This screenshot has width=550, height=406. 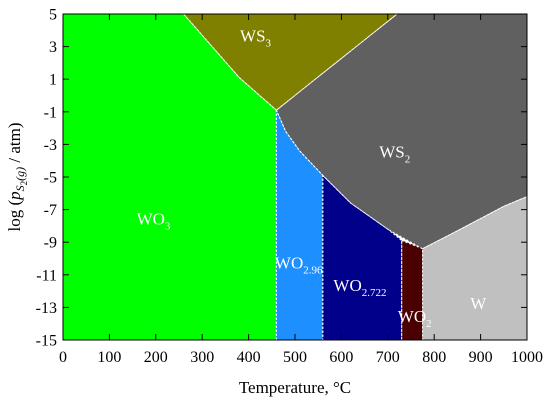 I want to click on y-tick-label: -15, so click(x=46, y=341).